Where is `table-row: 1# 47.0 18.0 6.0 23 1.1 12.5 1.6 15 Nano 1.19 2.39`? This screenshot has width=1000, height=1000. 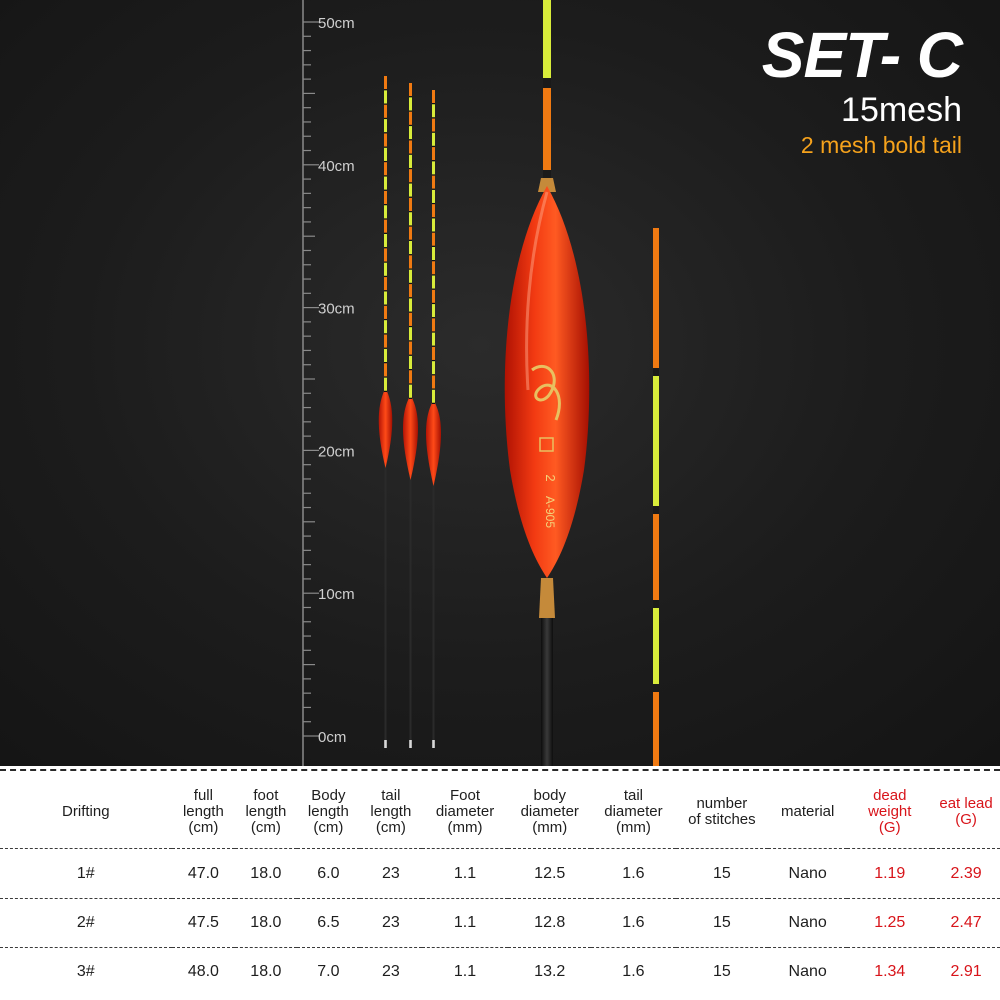 table-row: 1# 47.0 18.0 6.0 23 1.1 12.5 1.6 15 Nano 1.19 2.39 is located at coordinates (500, 874).